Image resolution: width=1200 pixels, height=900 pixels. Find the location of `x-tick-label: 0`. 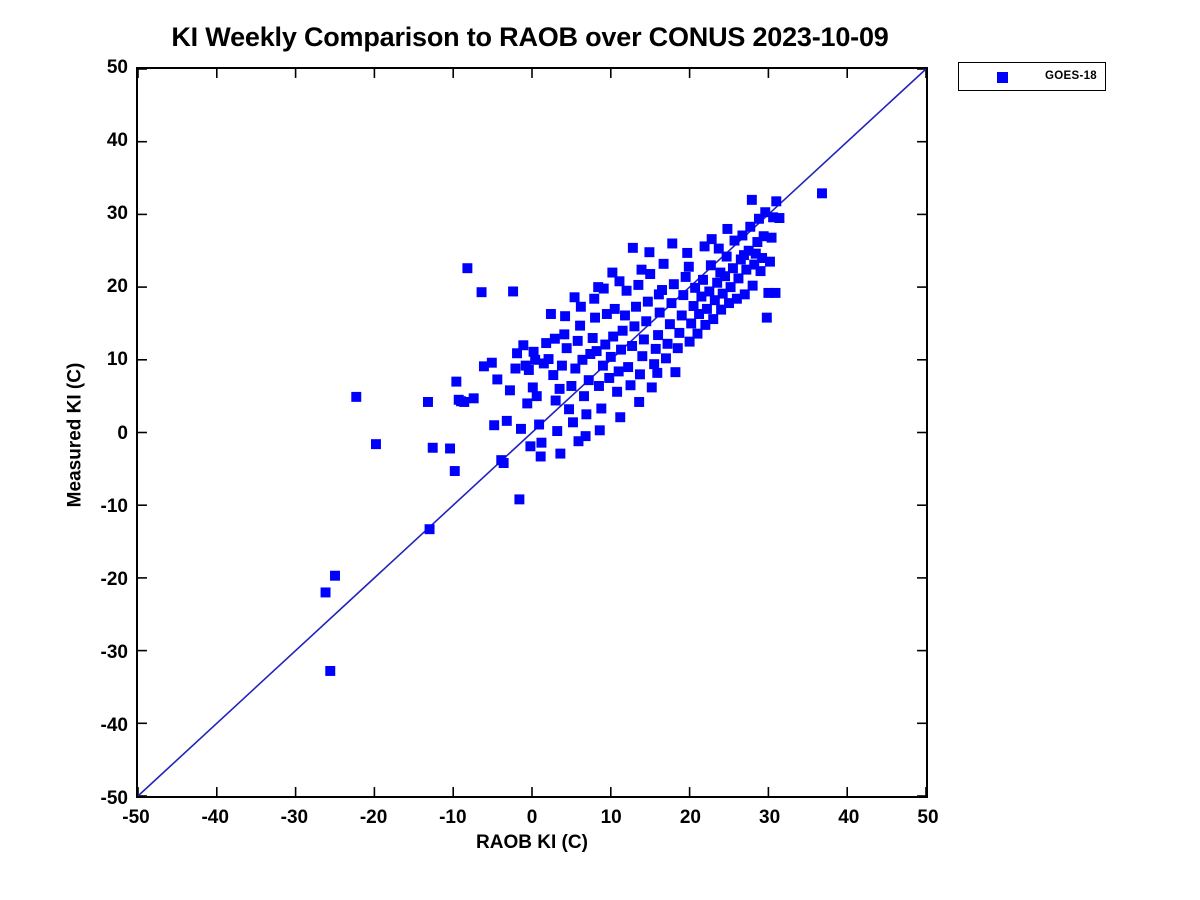

x-tick-label: 0 is located at coordinates (532, 817).